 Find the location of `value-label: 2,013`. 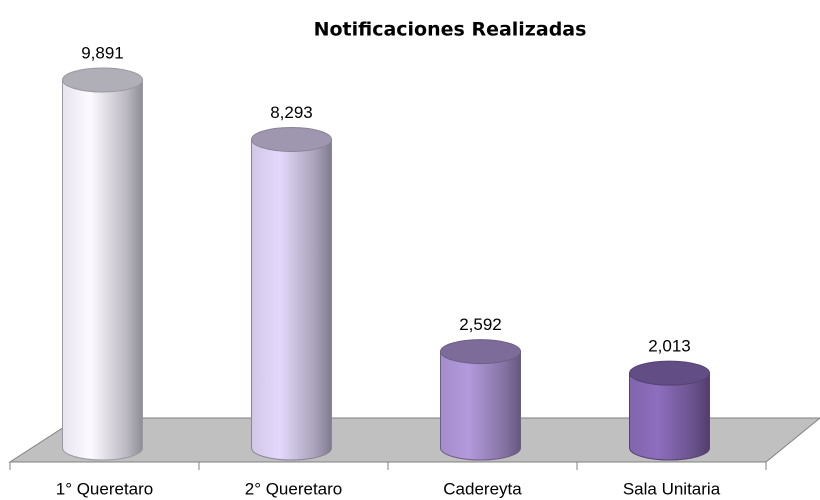

value-label: 2,013 is located at coordinates (669, 346).